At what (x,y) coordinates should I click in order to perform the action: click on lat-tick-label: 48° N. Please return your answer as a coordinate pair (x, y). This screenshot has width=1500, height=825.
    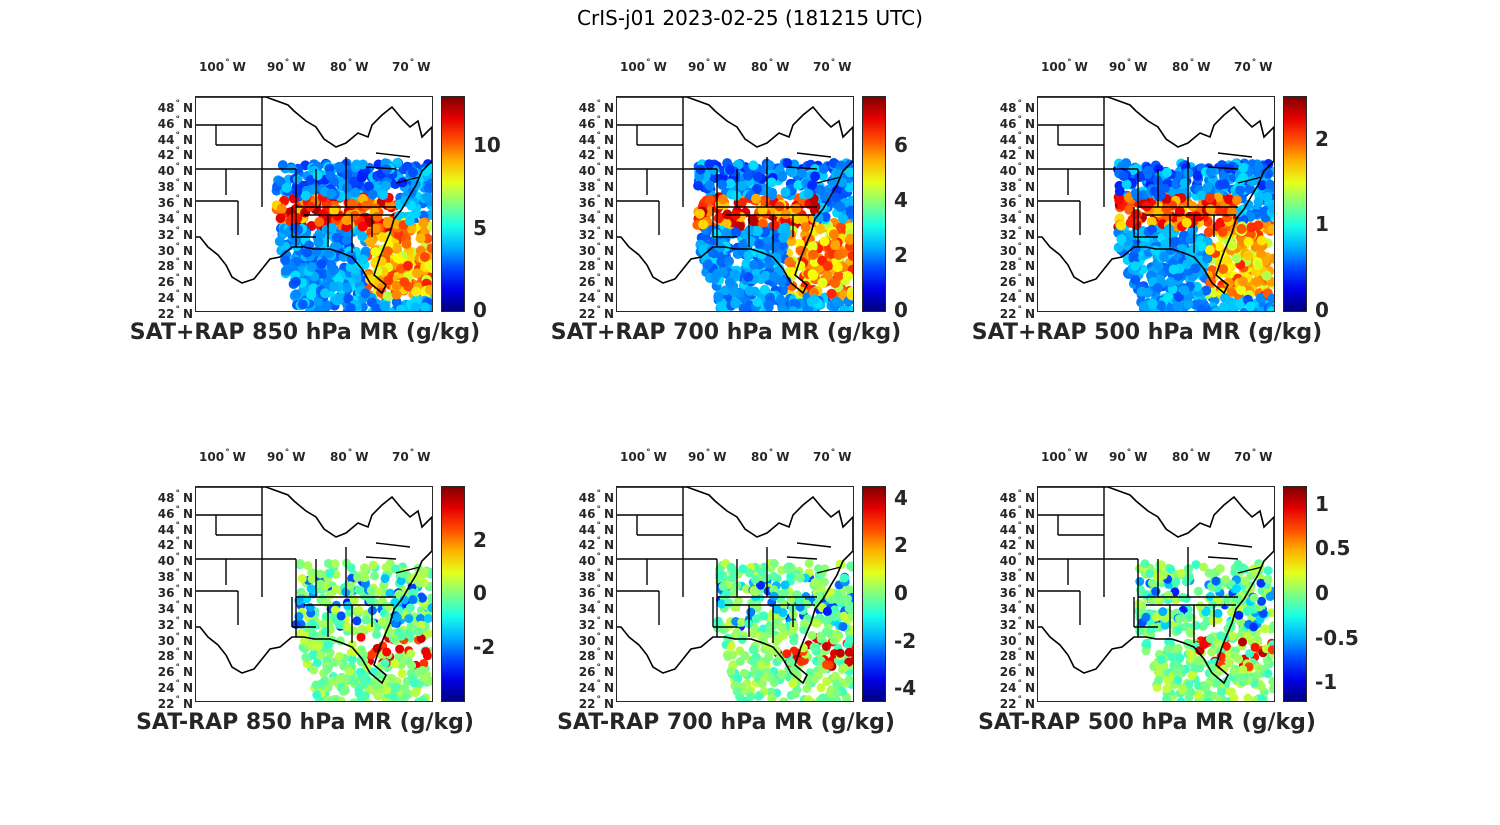
    Looking at the image, I should click on (596, 496).